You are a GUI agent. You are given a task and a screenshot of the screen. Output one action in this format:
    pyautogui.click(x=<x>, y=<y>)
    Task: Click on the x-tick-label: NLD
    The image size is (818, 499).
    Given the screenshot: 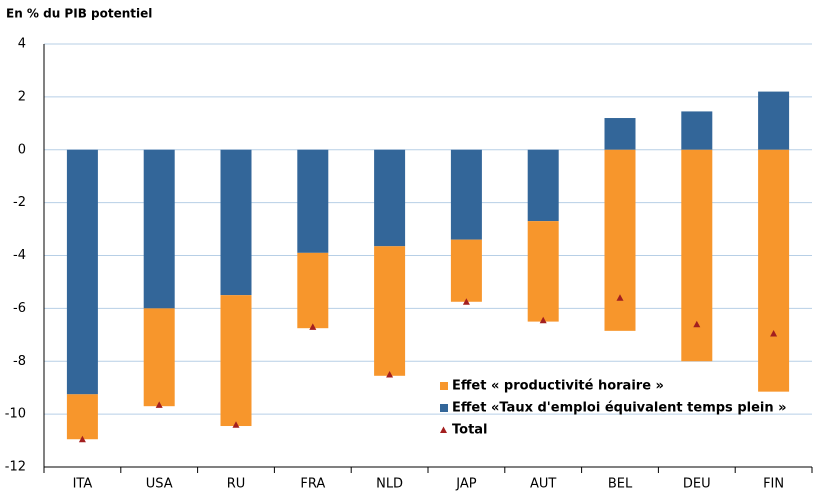 What is the action you would take?
    pyautogui.click(x=389, y=484)
    